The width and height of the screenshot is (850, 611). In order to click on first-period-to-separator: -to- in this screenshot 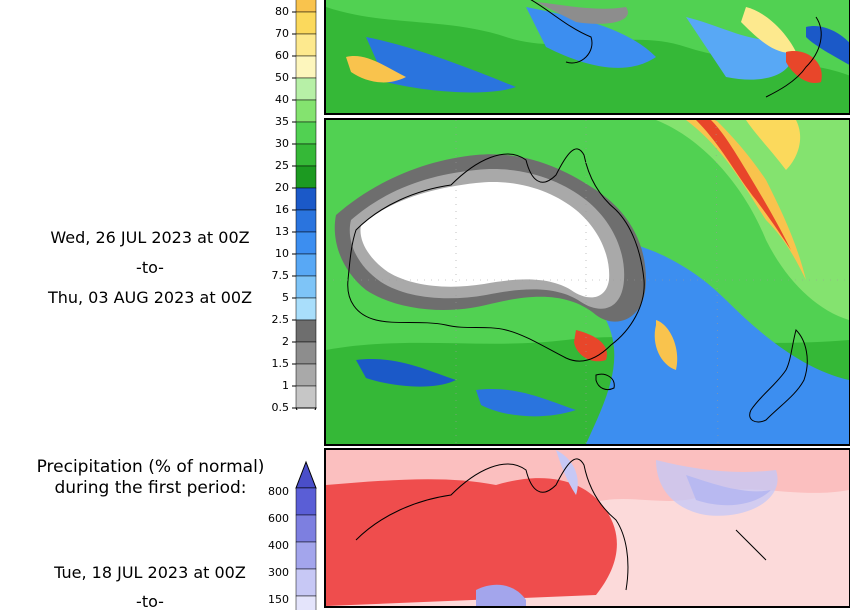, I will do `click(150, 601)`.